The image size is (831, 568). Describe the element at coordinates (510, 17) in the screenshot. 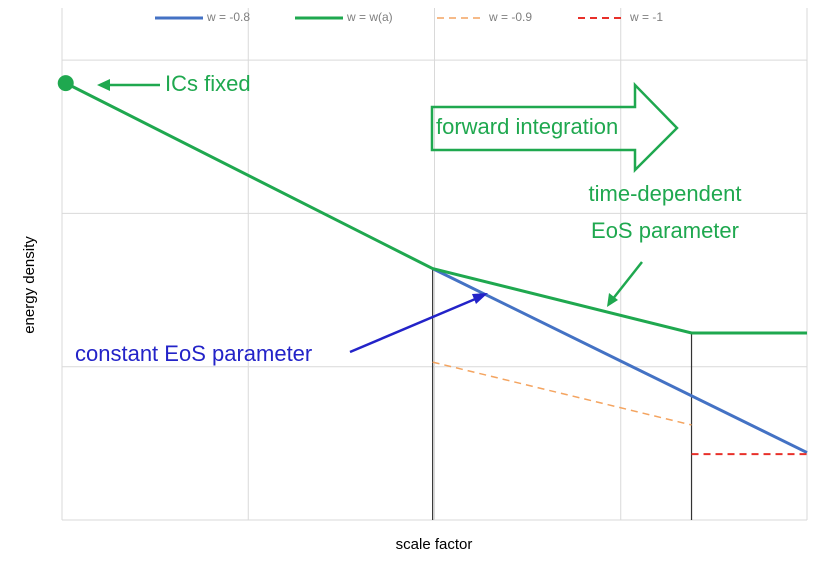

I see `legend-label: w = -0.9` at that location.